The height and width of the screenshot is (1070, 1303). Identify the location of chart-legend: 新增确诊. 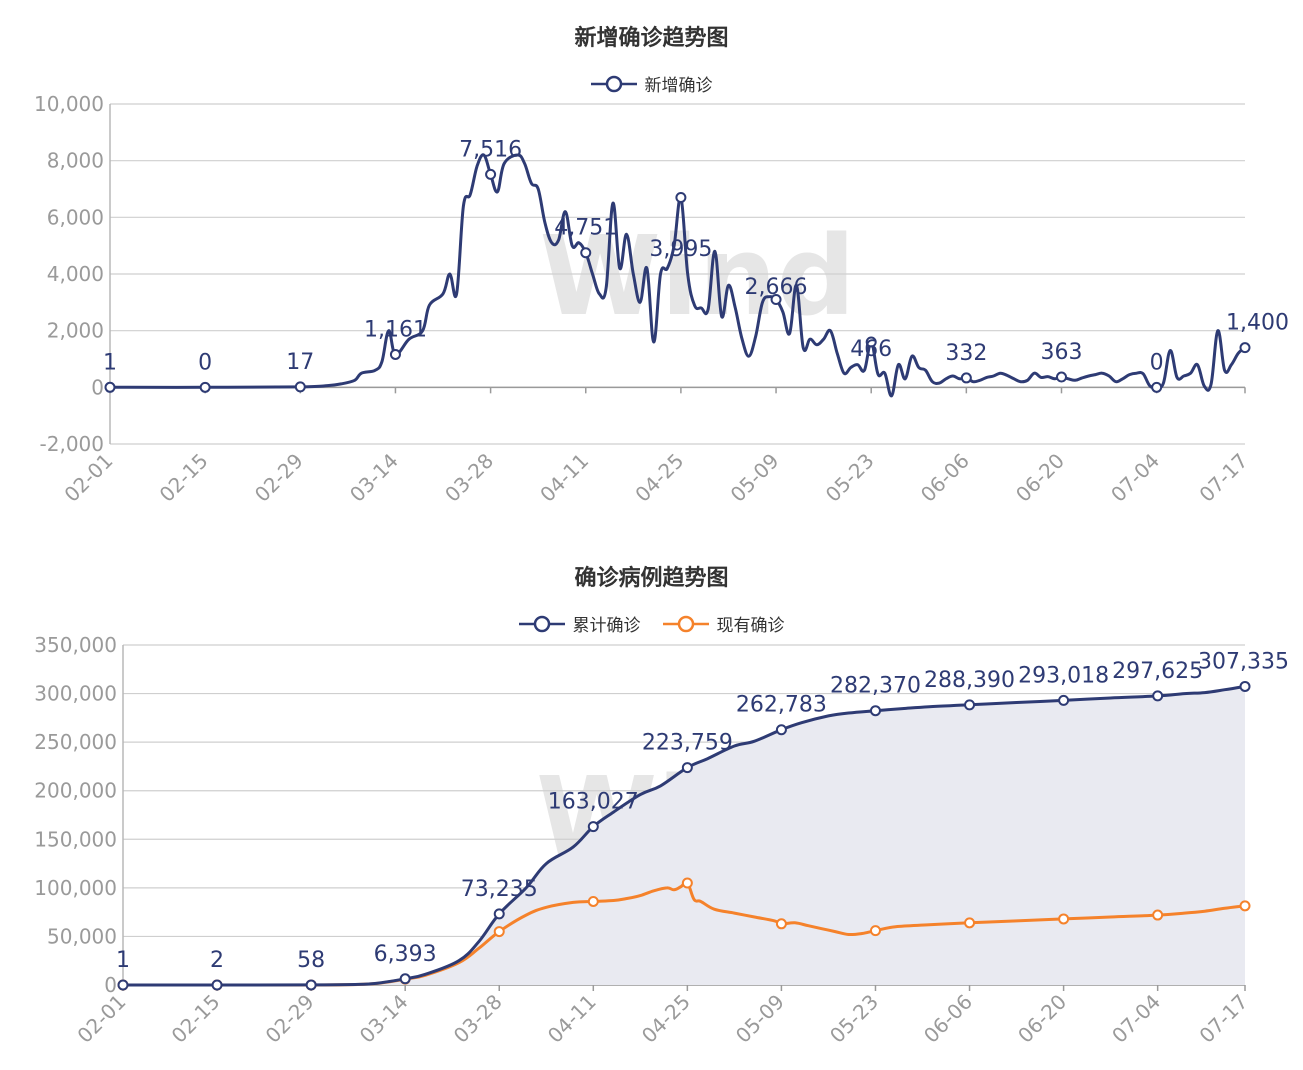
(651, 83).